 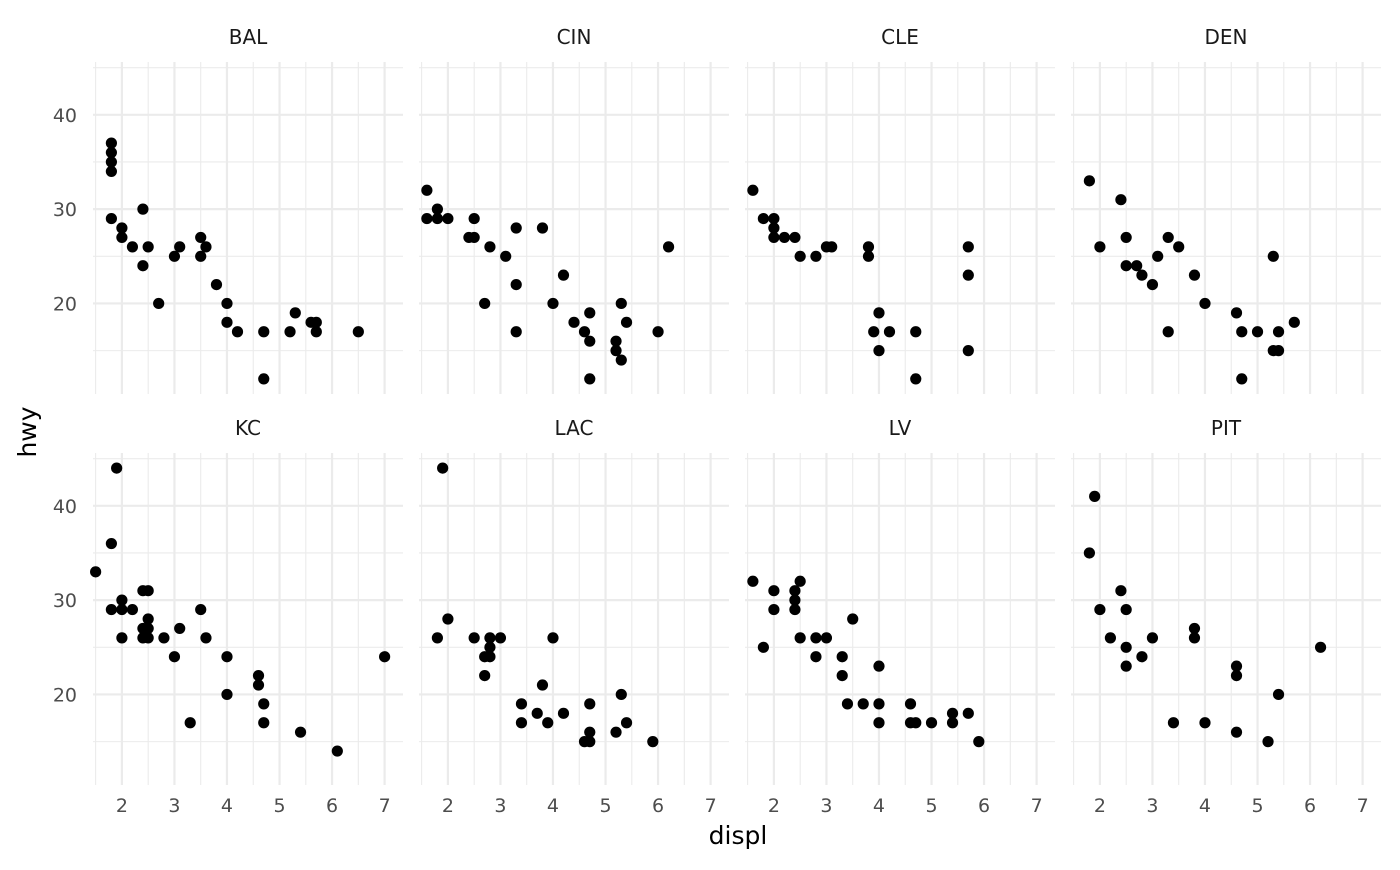 I want to click on panel-grid-cle, so click(x=900, y=228).